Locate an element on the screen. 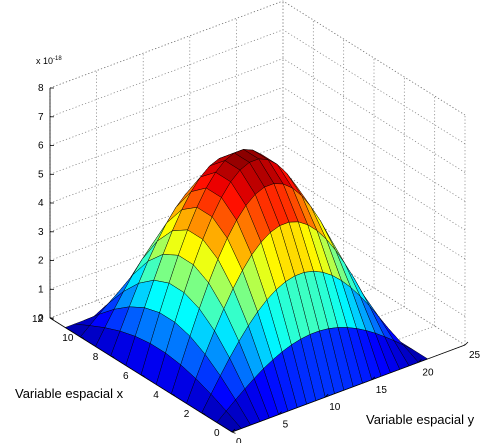 The width and height of the screenshot is (497, 443). z-tick-label: 8 is located at coordinates (41, 88).